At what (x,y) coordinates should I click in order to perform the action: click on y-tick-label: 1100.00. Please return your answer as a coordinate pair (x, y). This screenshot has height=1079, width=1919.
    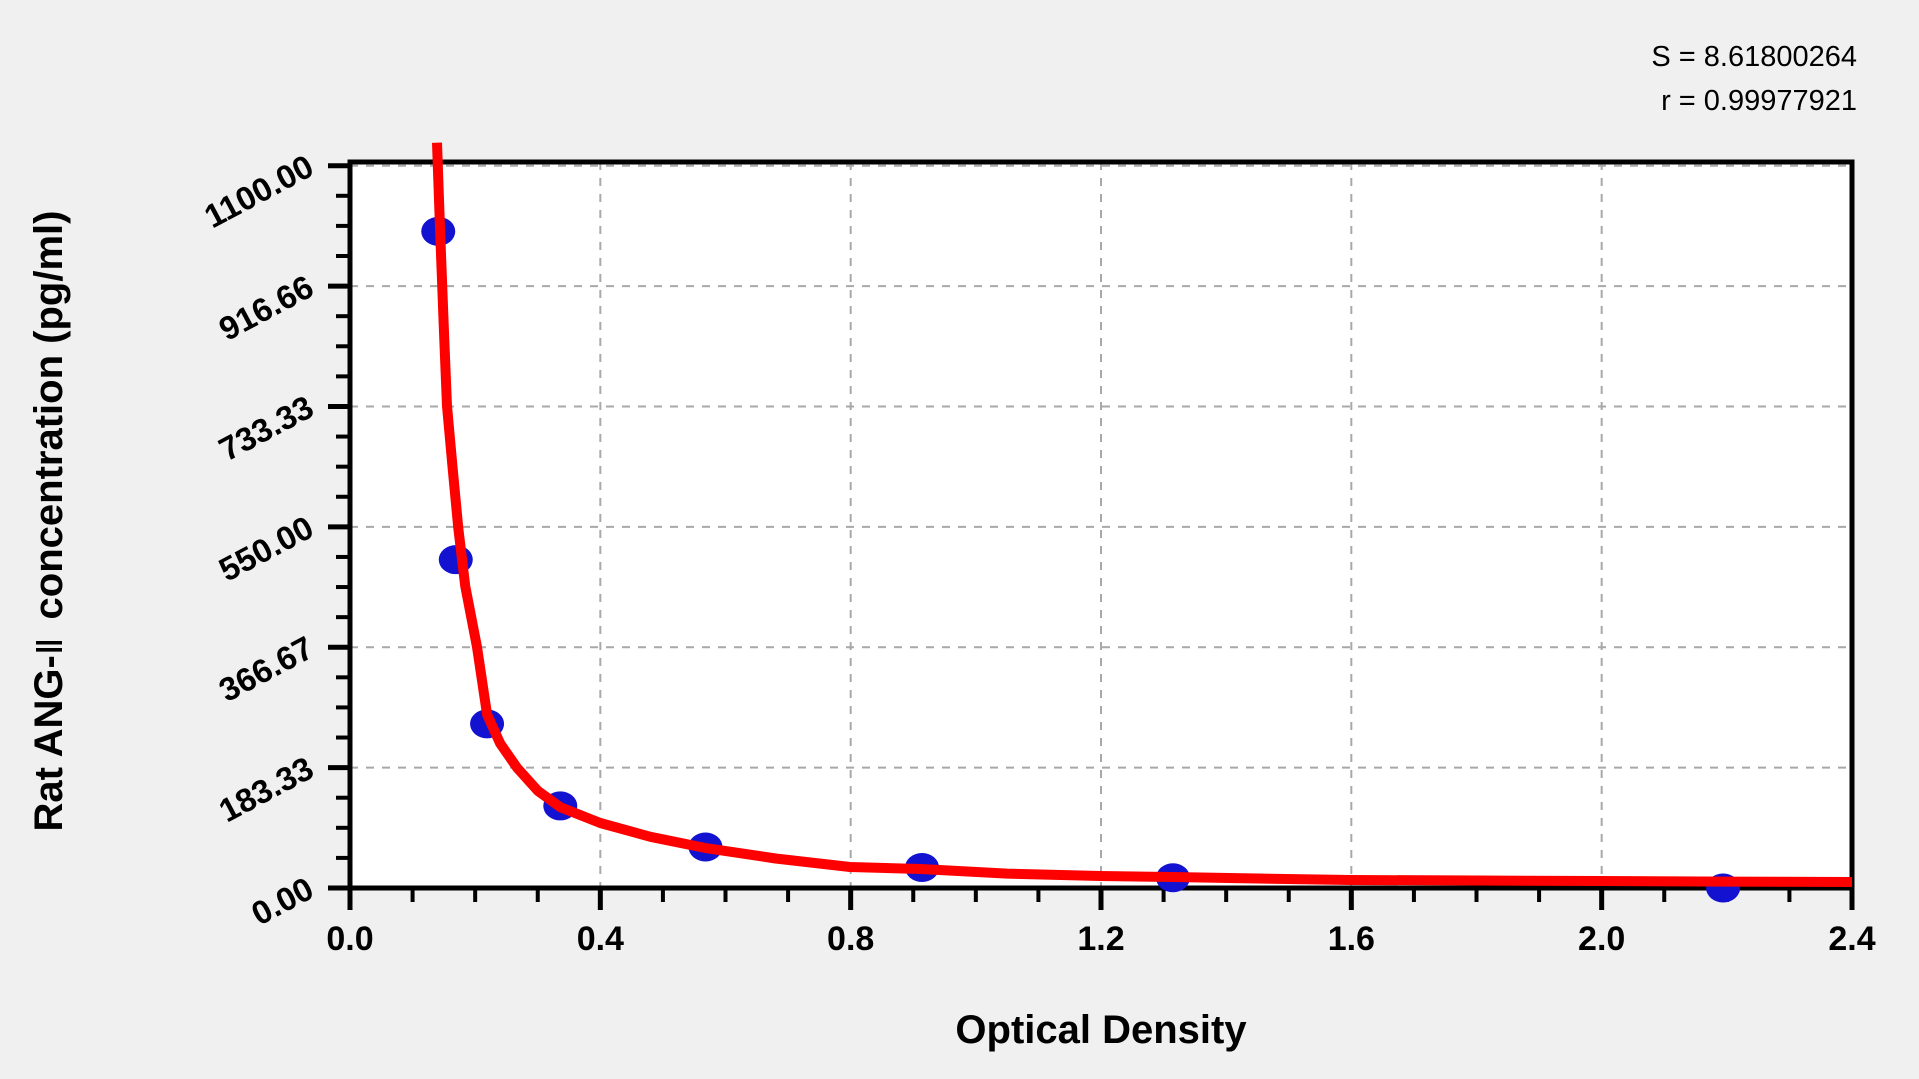
    Looking at the image, I should click on (258, 191).